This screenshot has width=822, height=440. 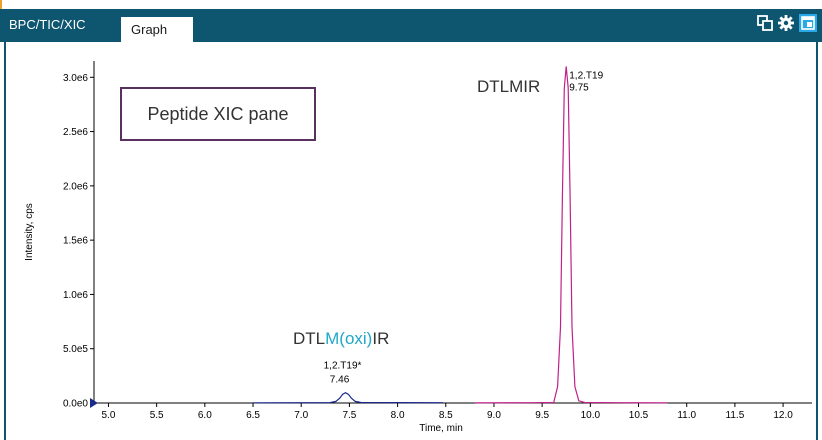 What do you see at coordinates (411, 4) in the screenshot?
I see `top-strip` at bounding box center [411, 4].